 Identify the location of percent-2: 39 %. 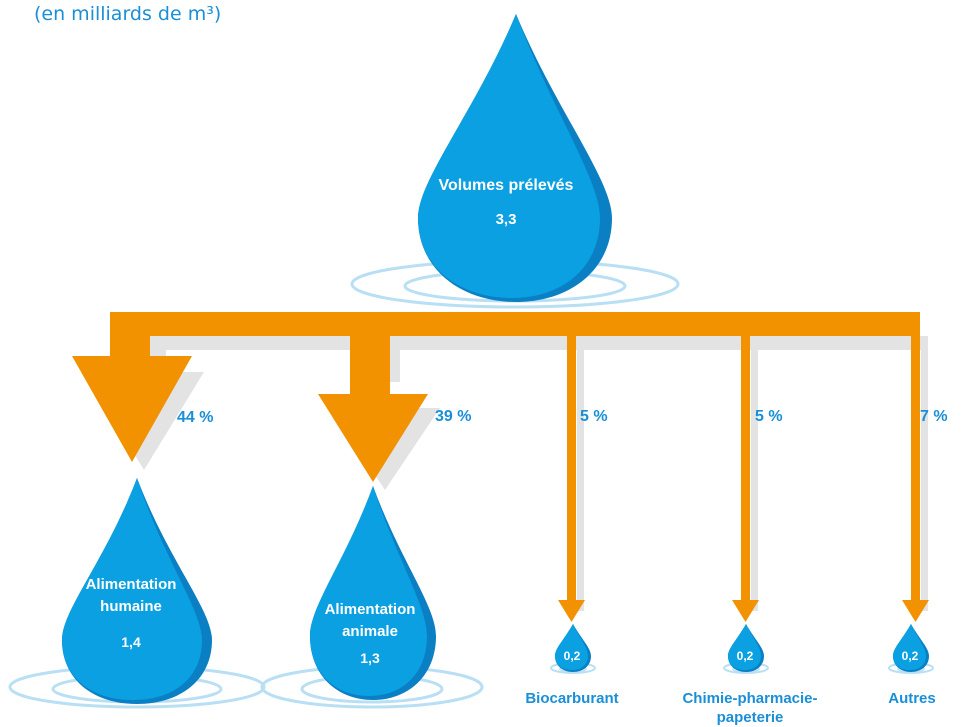
(453, 416).